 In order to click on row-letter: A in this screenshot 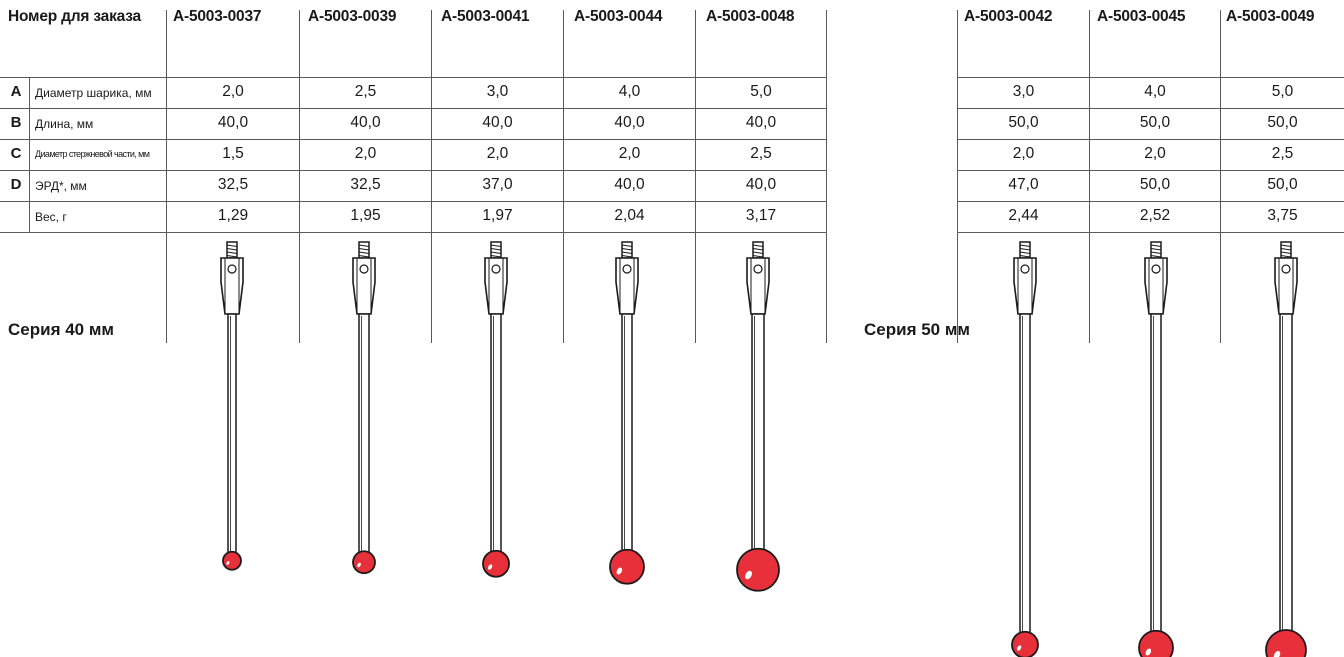, I will do `click(16, 91)`.